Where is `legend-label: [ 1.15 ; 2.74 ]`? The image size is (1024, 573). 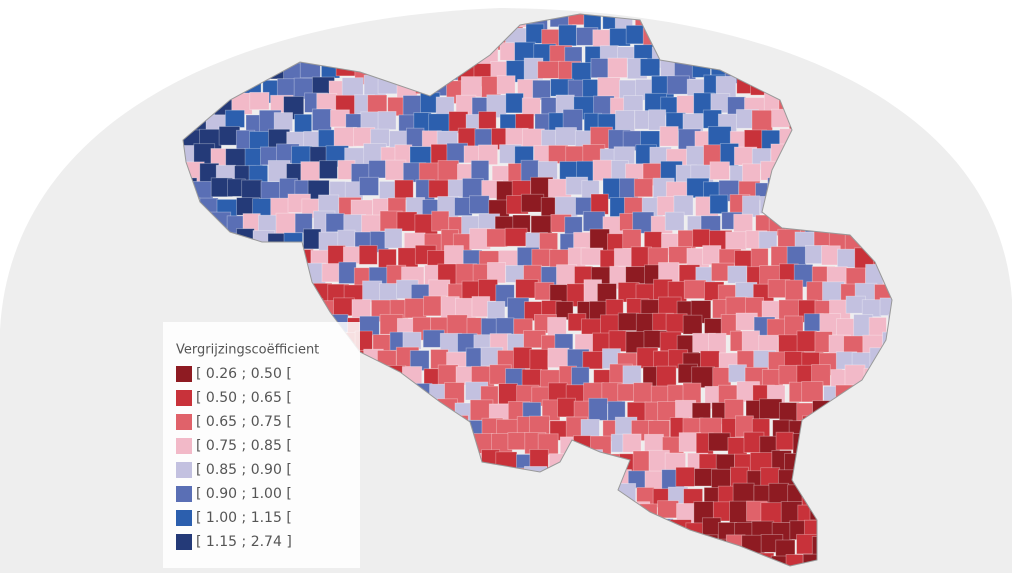
legend-label: [ 1.15 ; 2.74 ] is located at coordinates (244, 542).